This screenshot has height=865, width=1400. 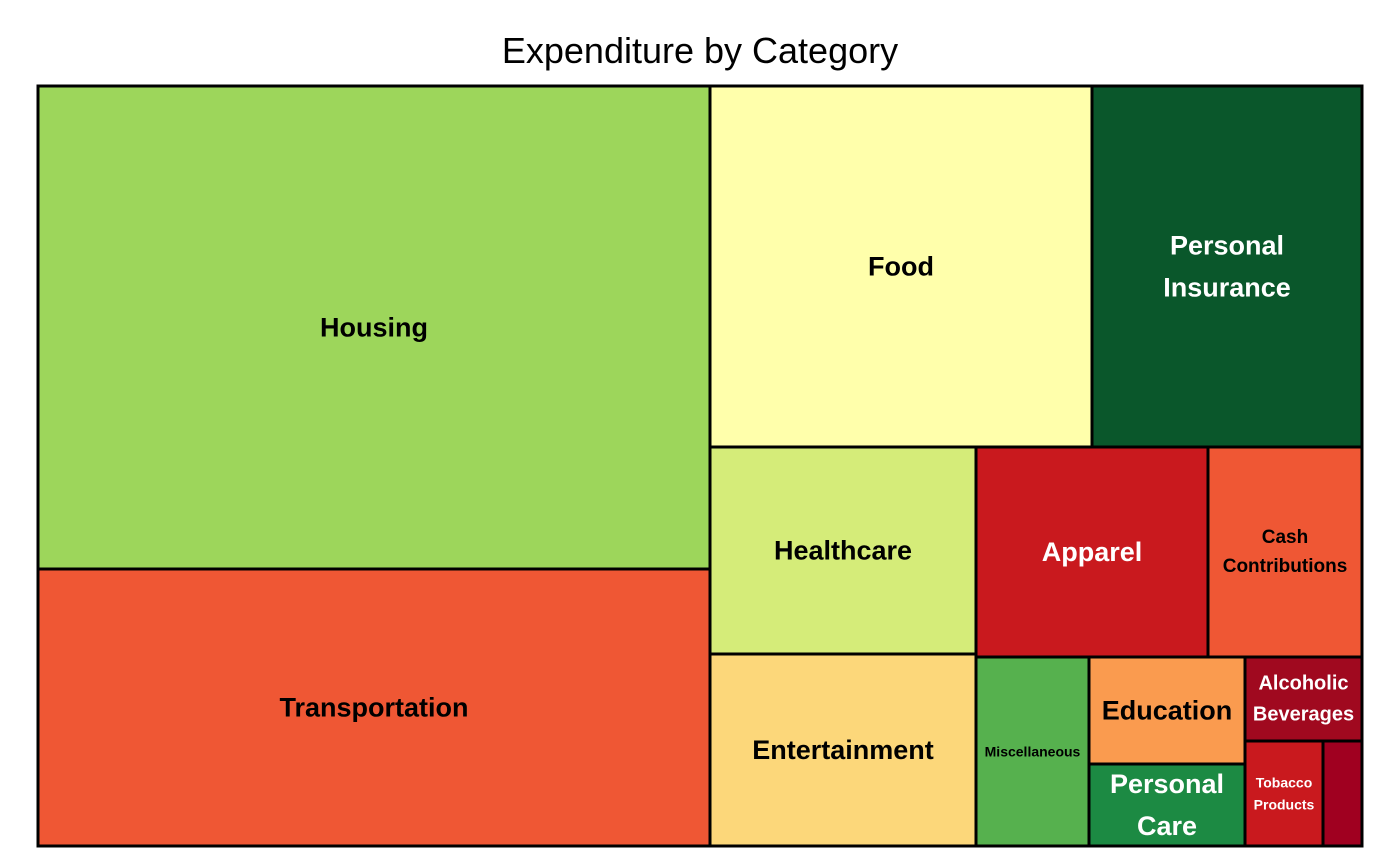 I want to click on treemap-tile-education: Education, so click(x=1167, y=710).